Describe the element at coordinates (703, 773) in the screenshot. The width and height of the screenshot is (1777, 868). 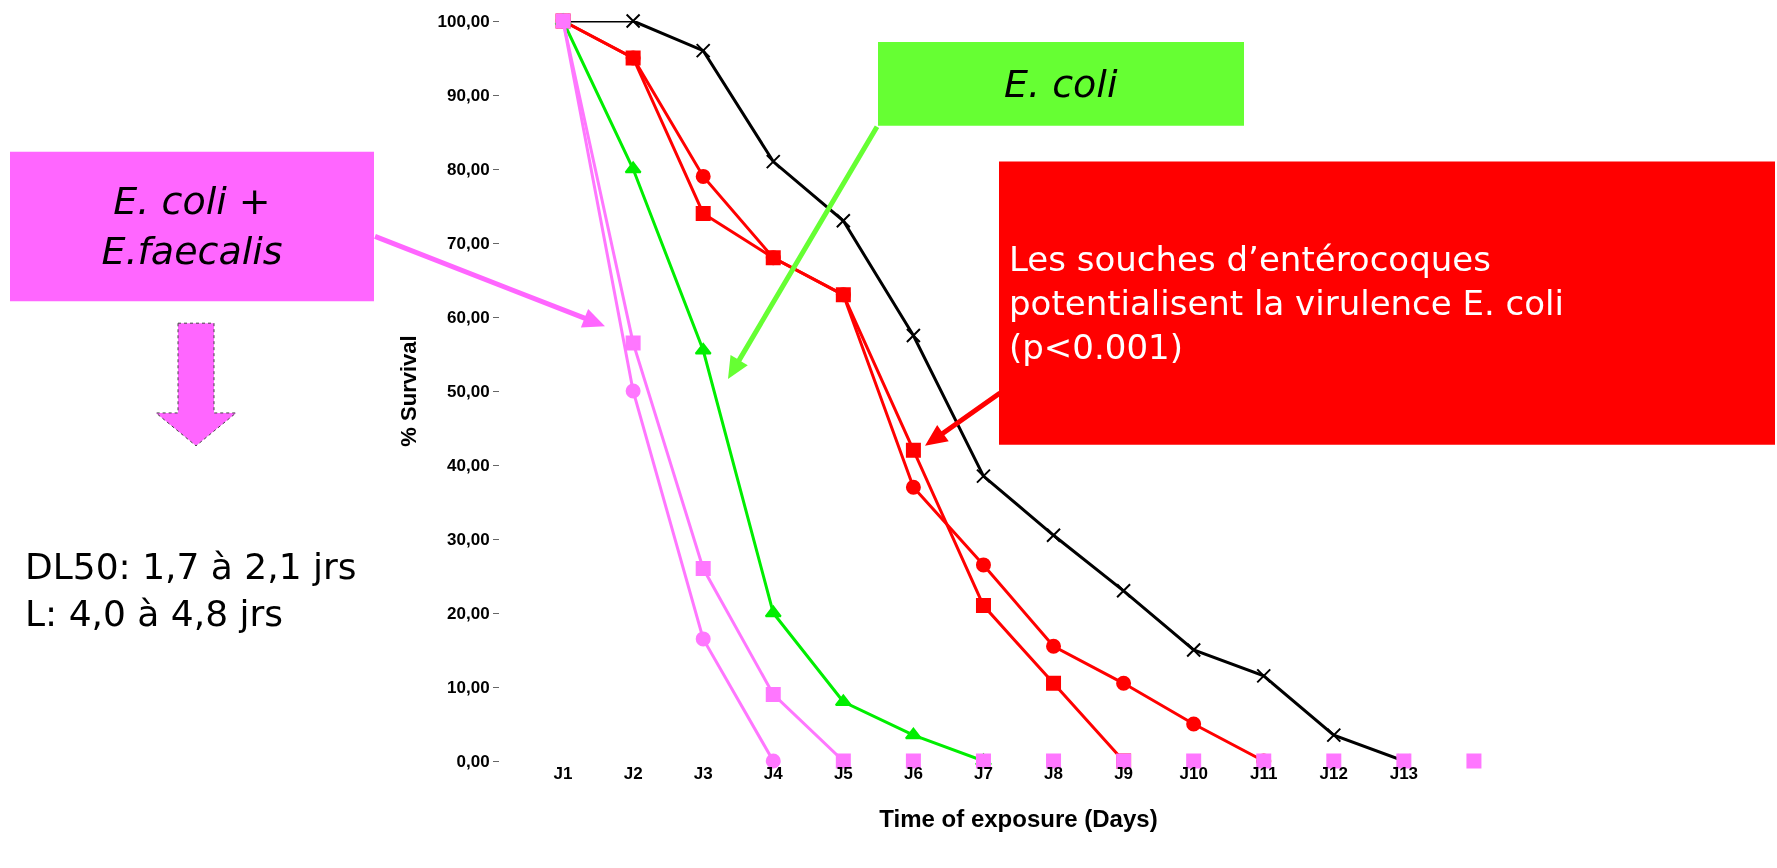
I see `x-tick-label: J3` at that location.